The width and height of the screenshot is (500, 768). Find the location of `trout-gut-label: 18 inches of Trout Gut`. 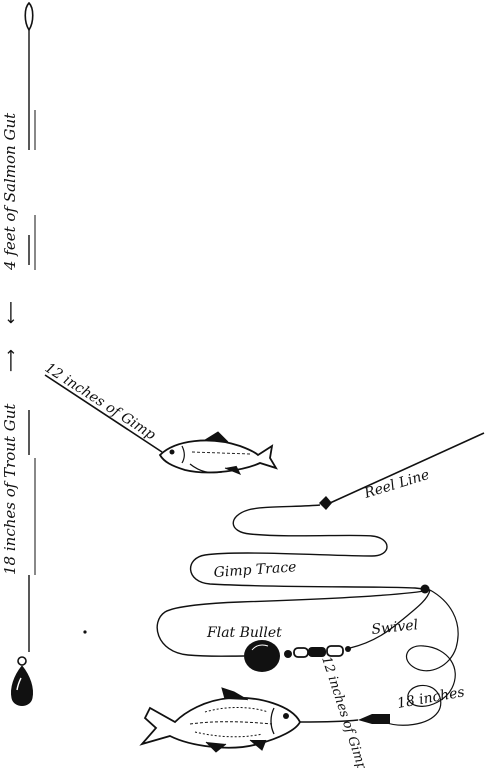

trout-gut-label: 18 inches of Trout Gut is located at coordinates (10, 489).